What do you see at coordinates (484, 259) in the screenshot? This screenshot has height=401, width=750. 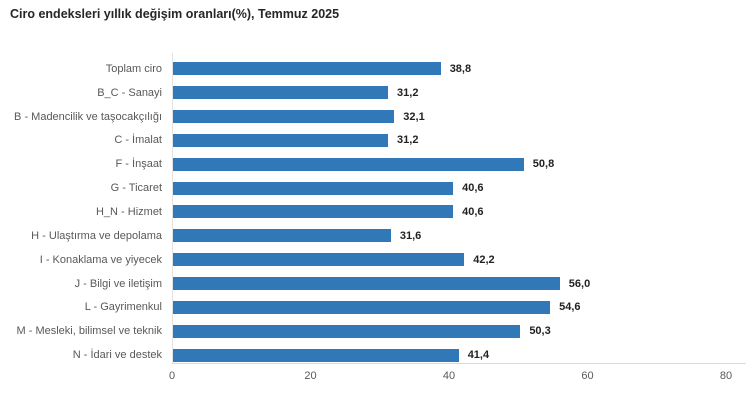 I see `value-label: 42,2` at bounding box center [484, 259].